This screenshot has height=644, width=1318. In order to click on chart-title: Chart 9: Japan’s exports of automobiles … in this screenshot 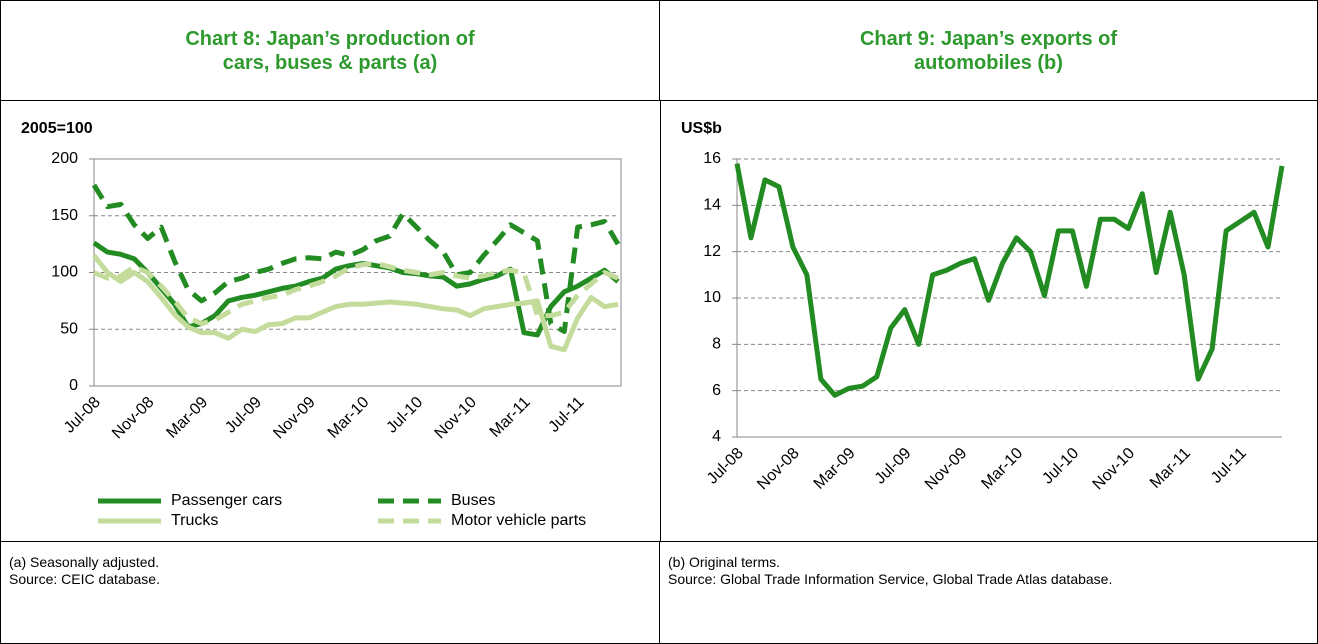, I will do `click(988, 50)`.